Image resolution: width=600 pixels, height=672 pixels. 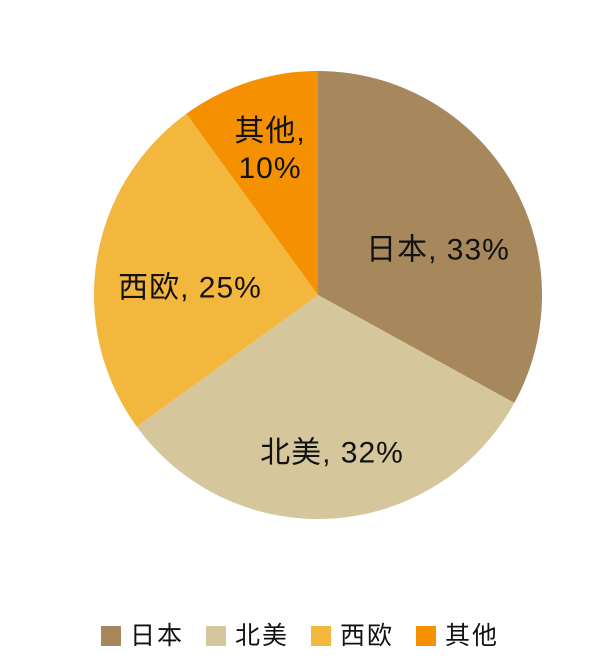 I want to click on slice-label-japan: 日本, 33%, so click(x=438, y=250).